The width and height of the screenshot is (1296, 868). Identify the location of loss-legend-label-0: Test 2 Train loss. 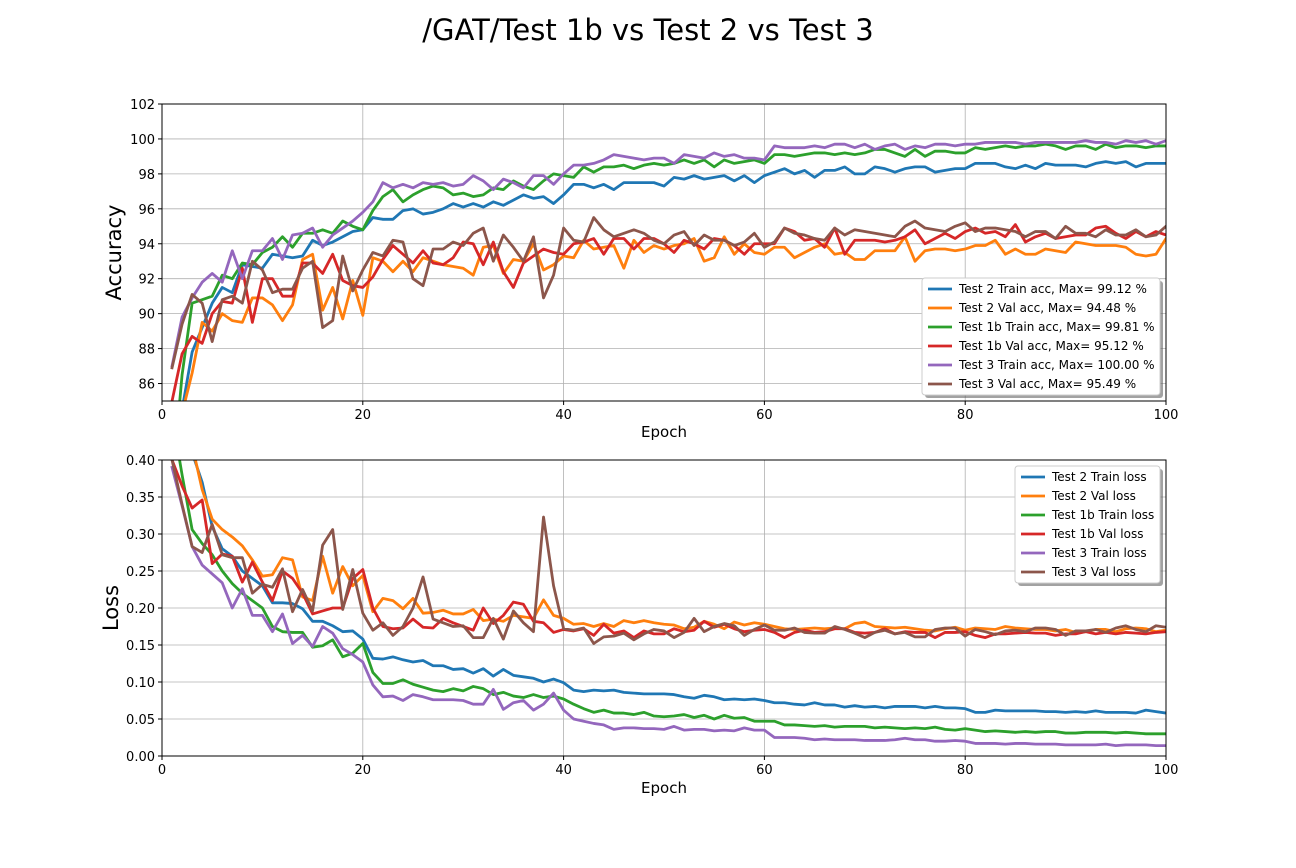
(1099, 477).